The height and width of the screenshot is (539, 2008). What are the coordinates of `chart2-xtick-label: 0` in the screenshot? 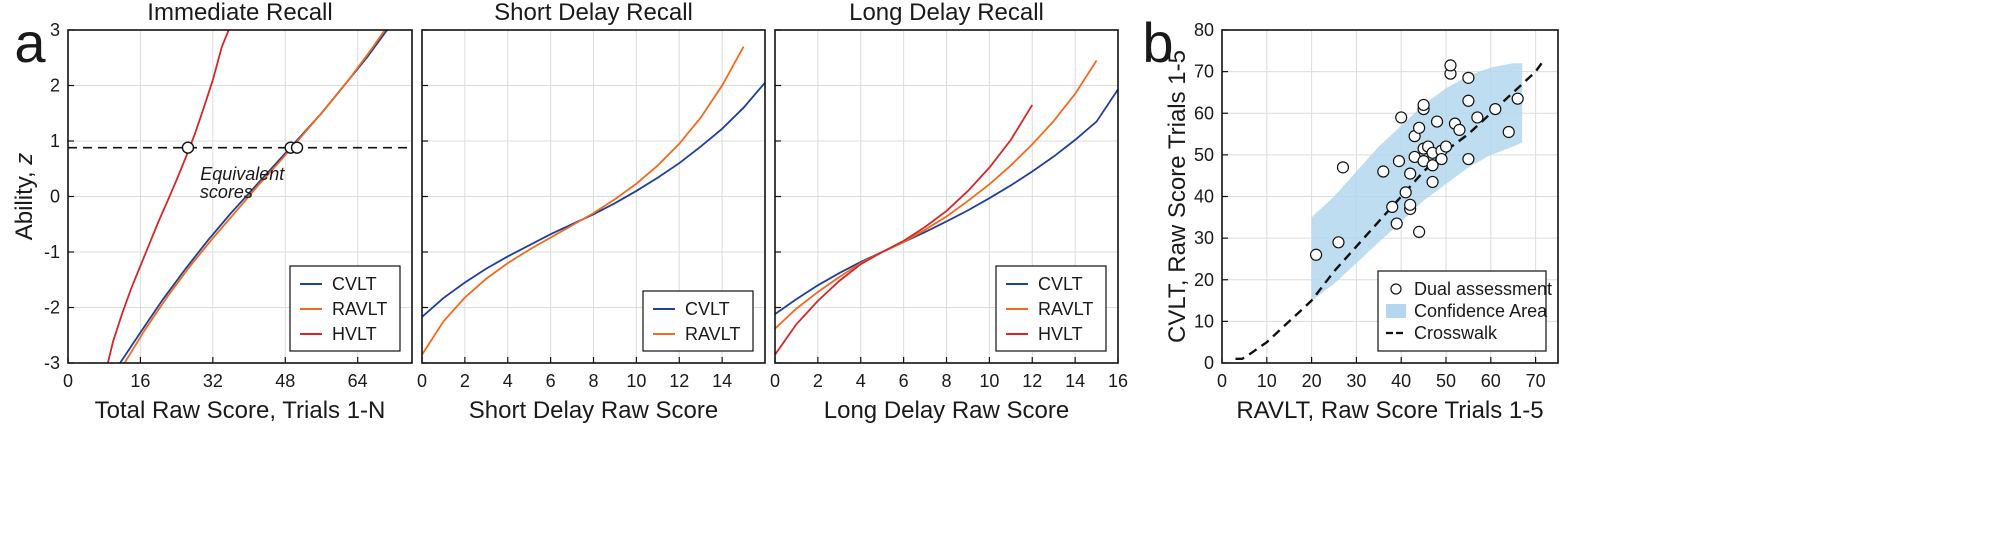 It's located at (775, 381).